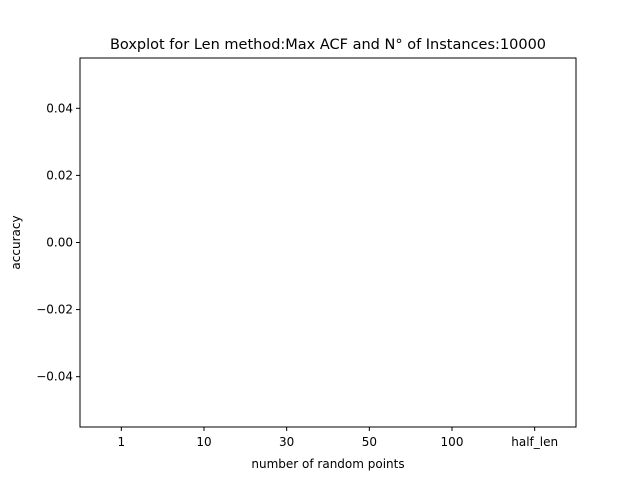 This screenshot has width=640, height=480. Describe the element at coordinates (59, 175) in the screenshot. I see `y-tick-label: 0.02` at that location.